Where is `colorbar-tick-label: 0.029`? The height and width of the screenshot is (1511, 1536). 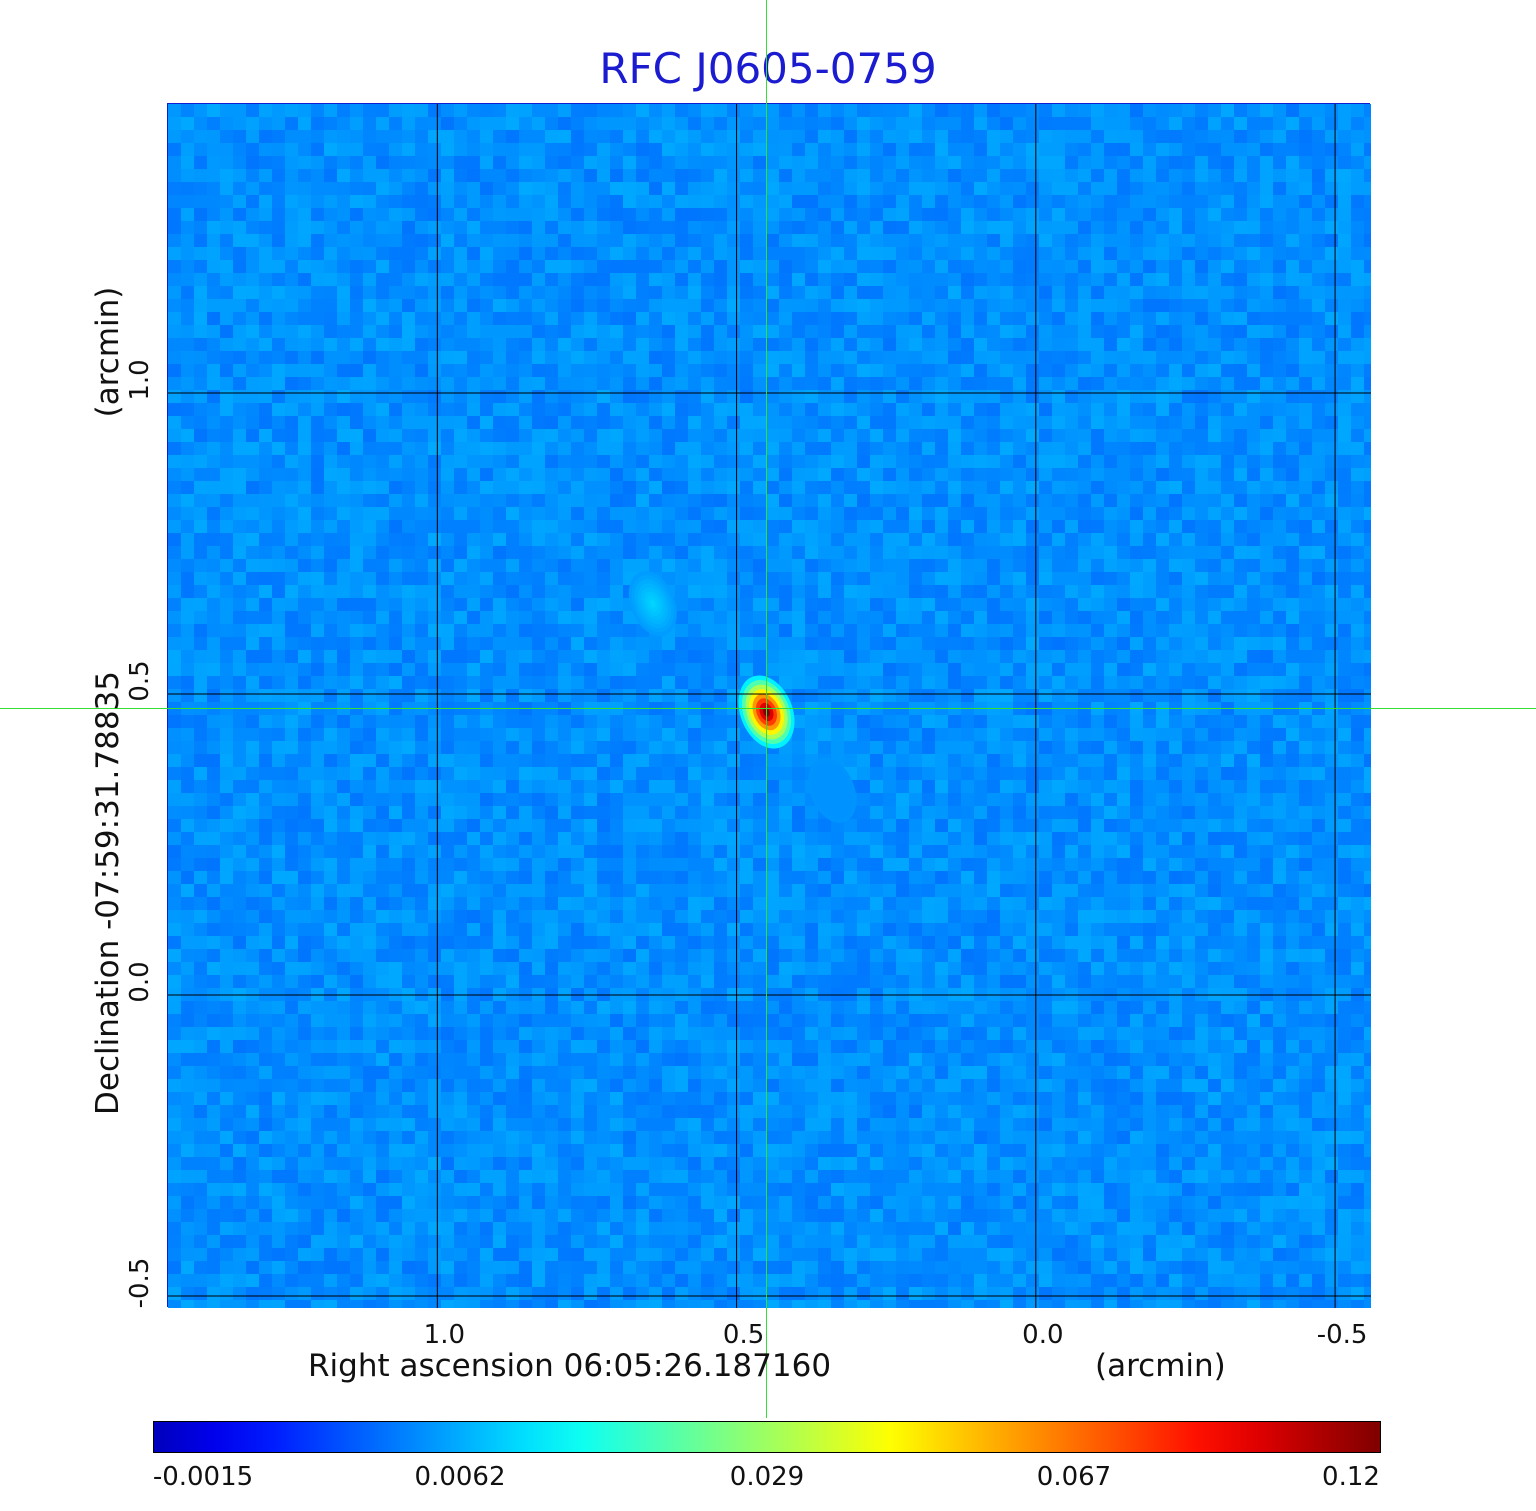
colorbar-tick-label: 0.029 is located at coordinates (767, 1477).